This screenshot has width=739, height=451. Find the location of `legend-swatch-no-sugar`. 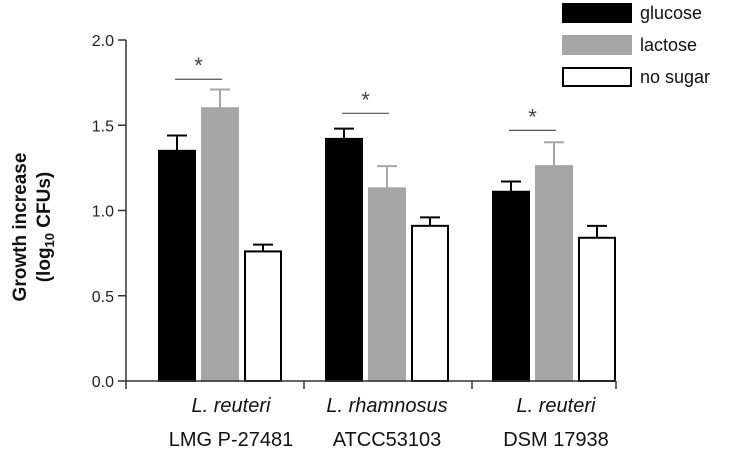

legend-swatch-no-sugar is located at coordinates (597, 77).